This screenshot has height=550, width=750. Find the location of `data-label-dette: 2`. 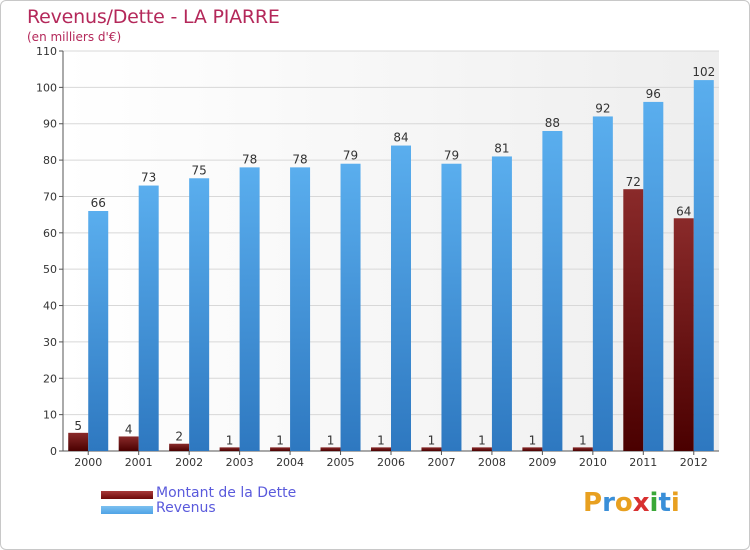

data-label-dette: 2 is located at coordinates (179, 437).